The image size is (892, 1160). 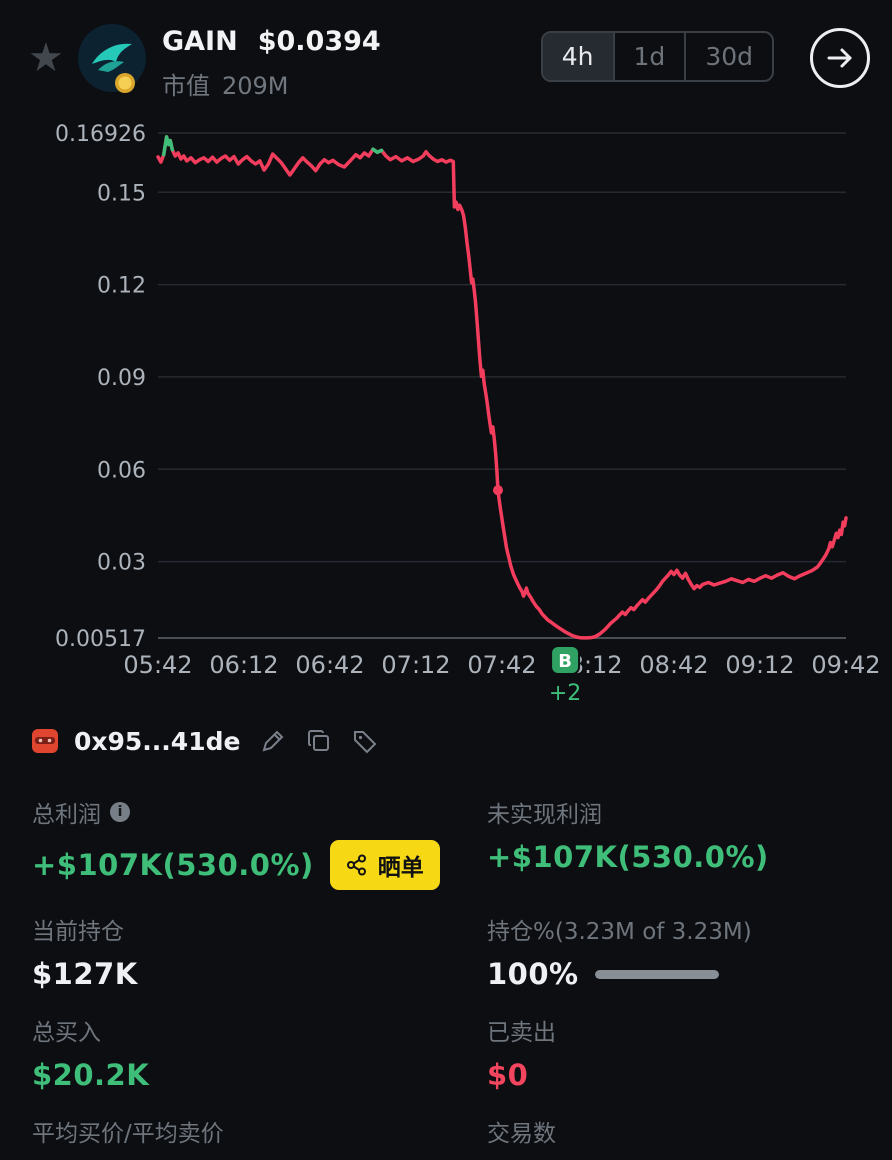 What do you see at coordinates (728, 56) in the screenshot?
I see `tab-30d: 30d` at bounding box center [728, 56].